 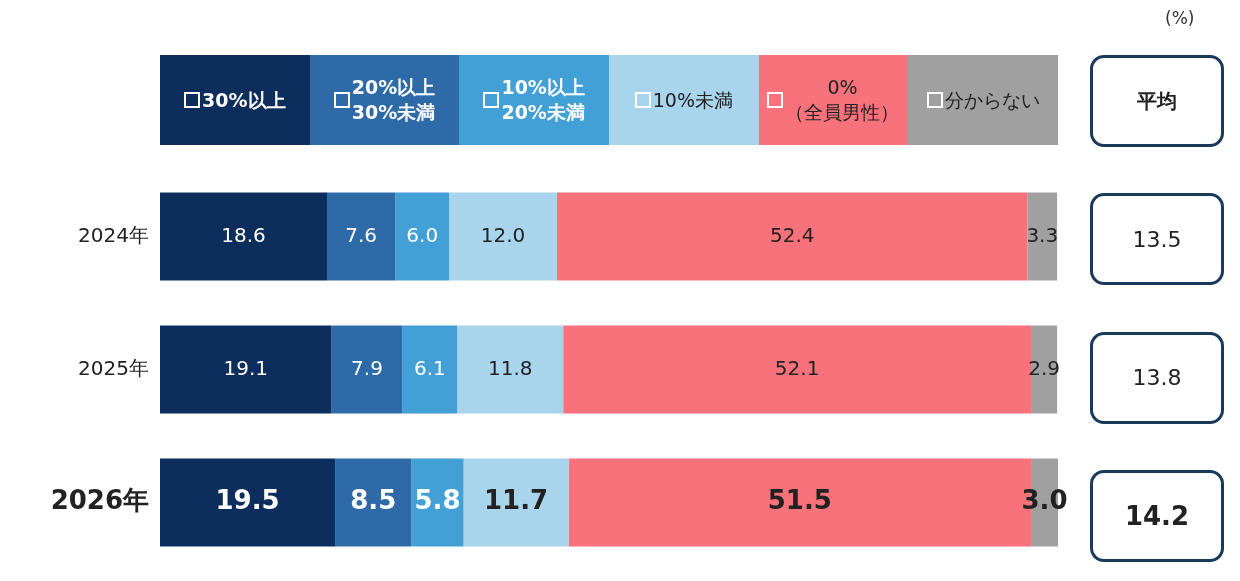 I want to click on data-label: 6.0, so click(x=422, y=234).